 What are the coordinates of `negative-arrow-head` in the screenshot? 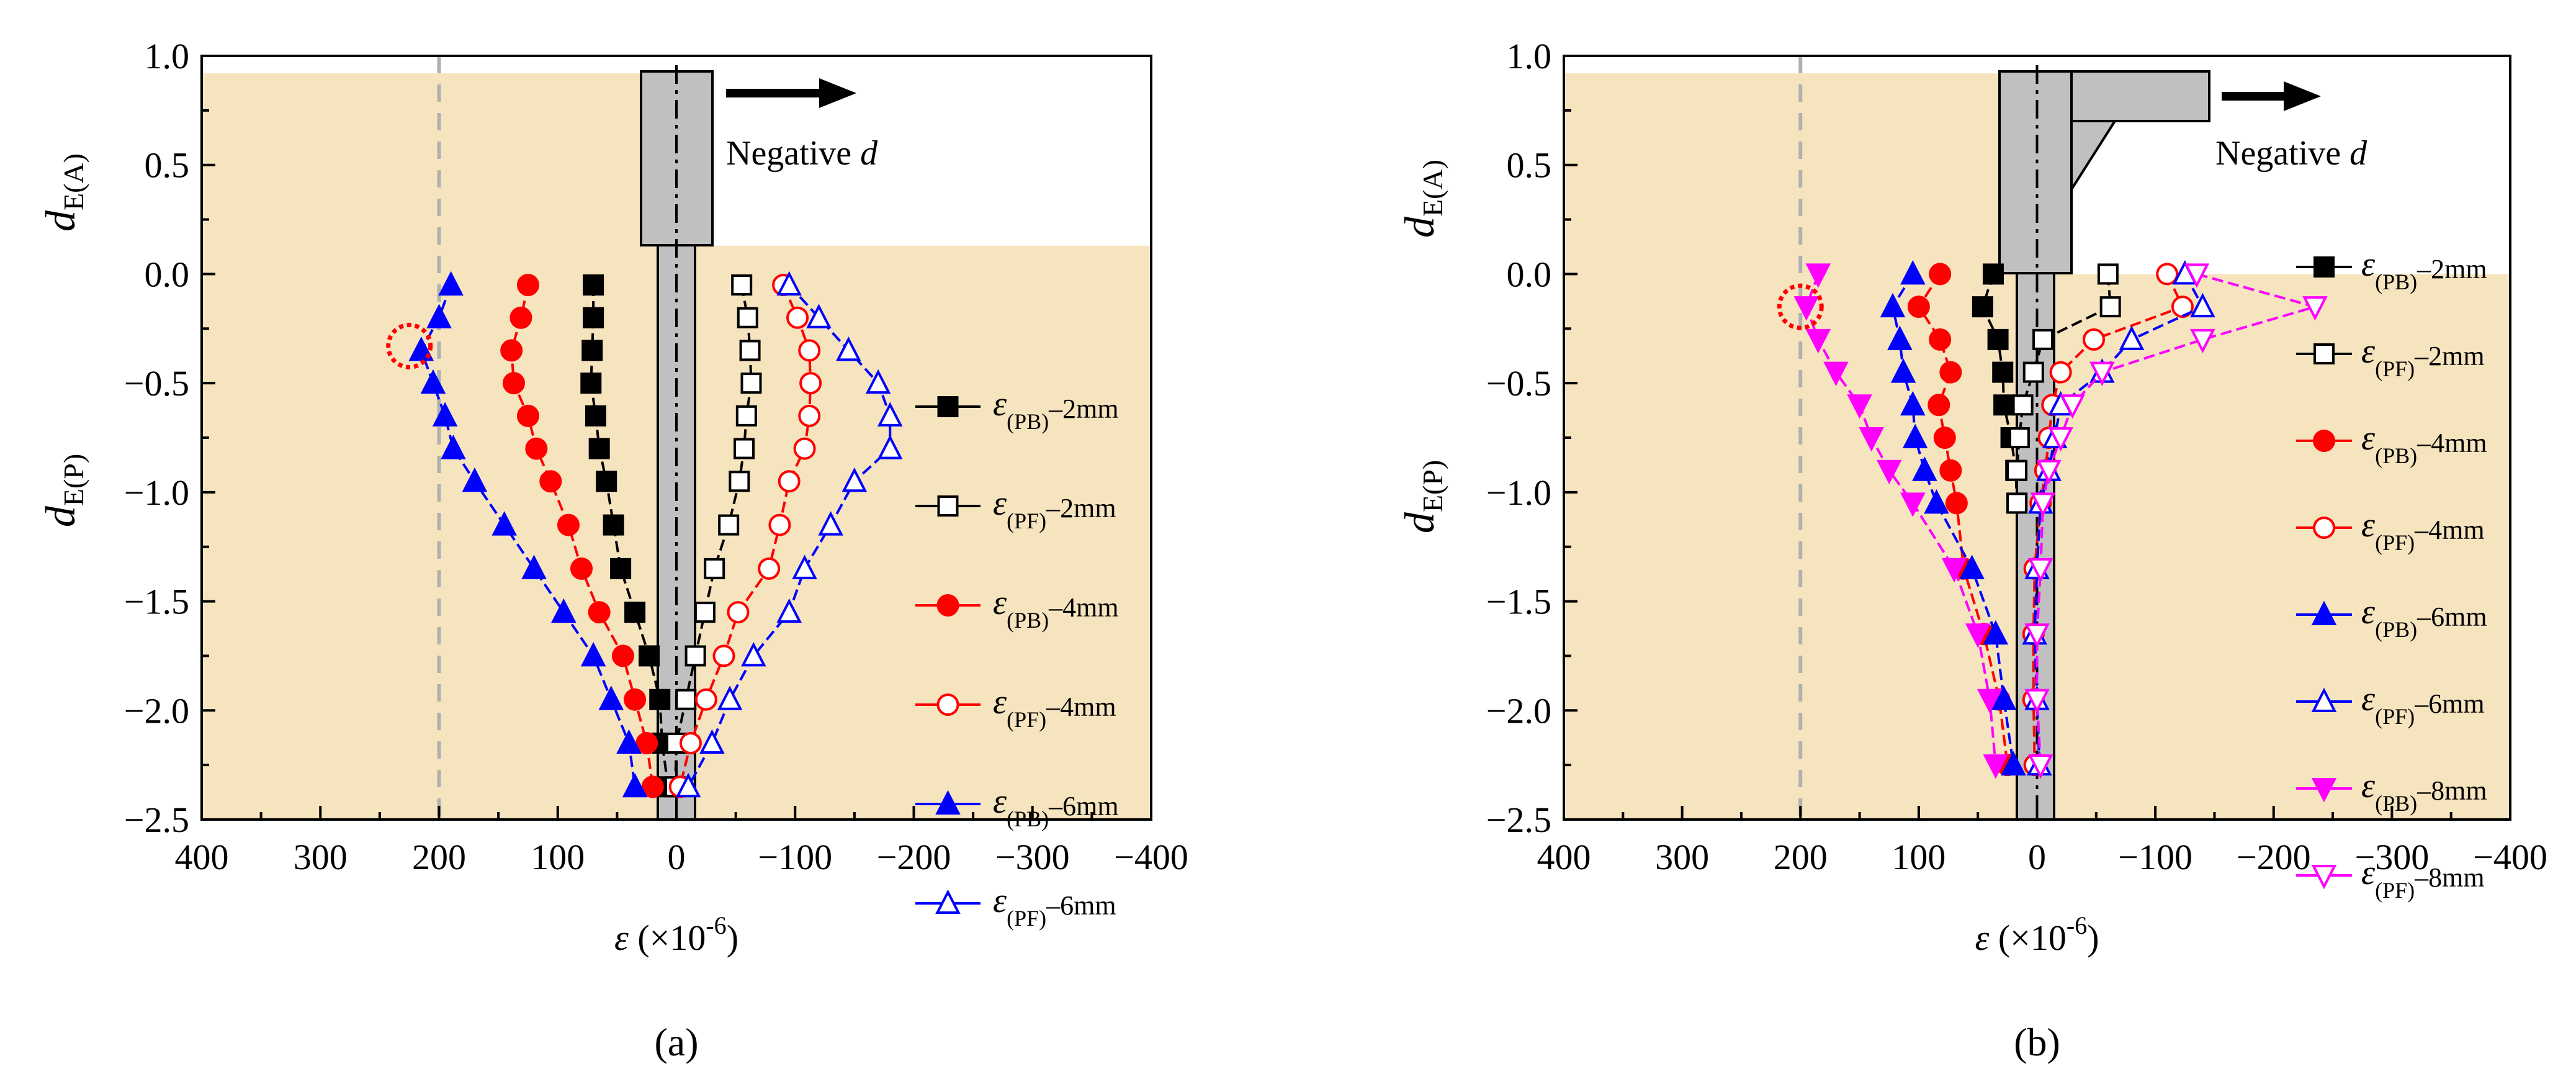 It's located at (837, 93).